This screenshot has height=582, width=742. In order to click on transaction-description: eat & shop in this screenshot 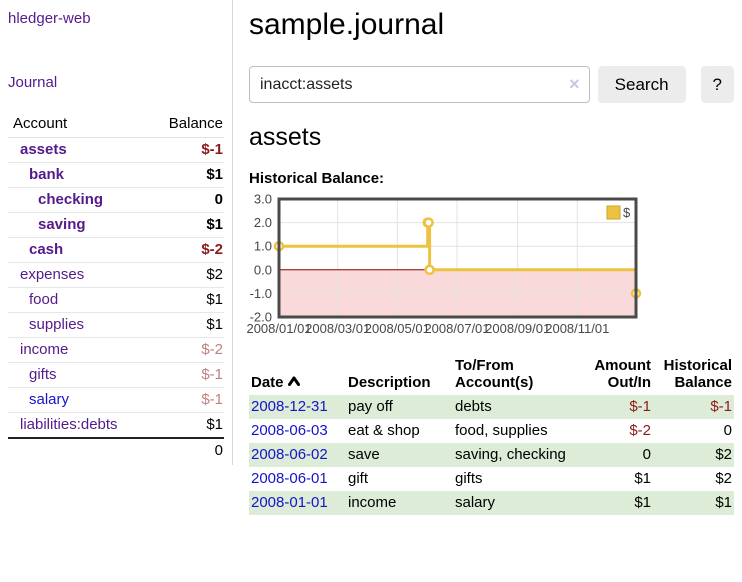, I will do `click(384, 430)`.